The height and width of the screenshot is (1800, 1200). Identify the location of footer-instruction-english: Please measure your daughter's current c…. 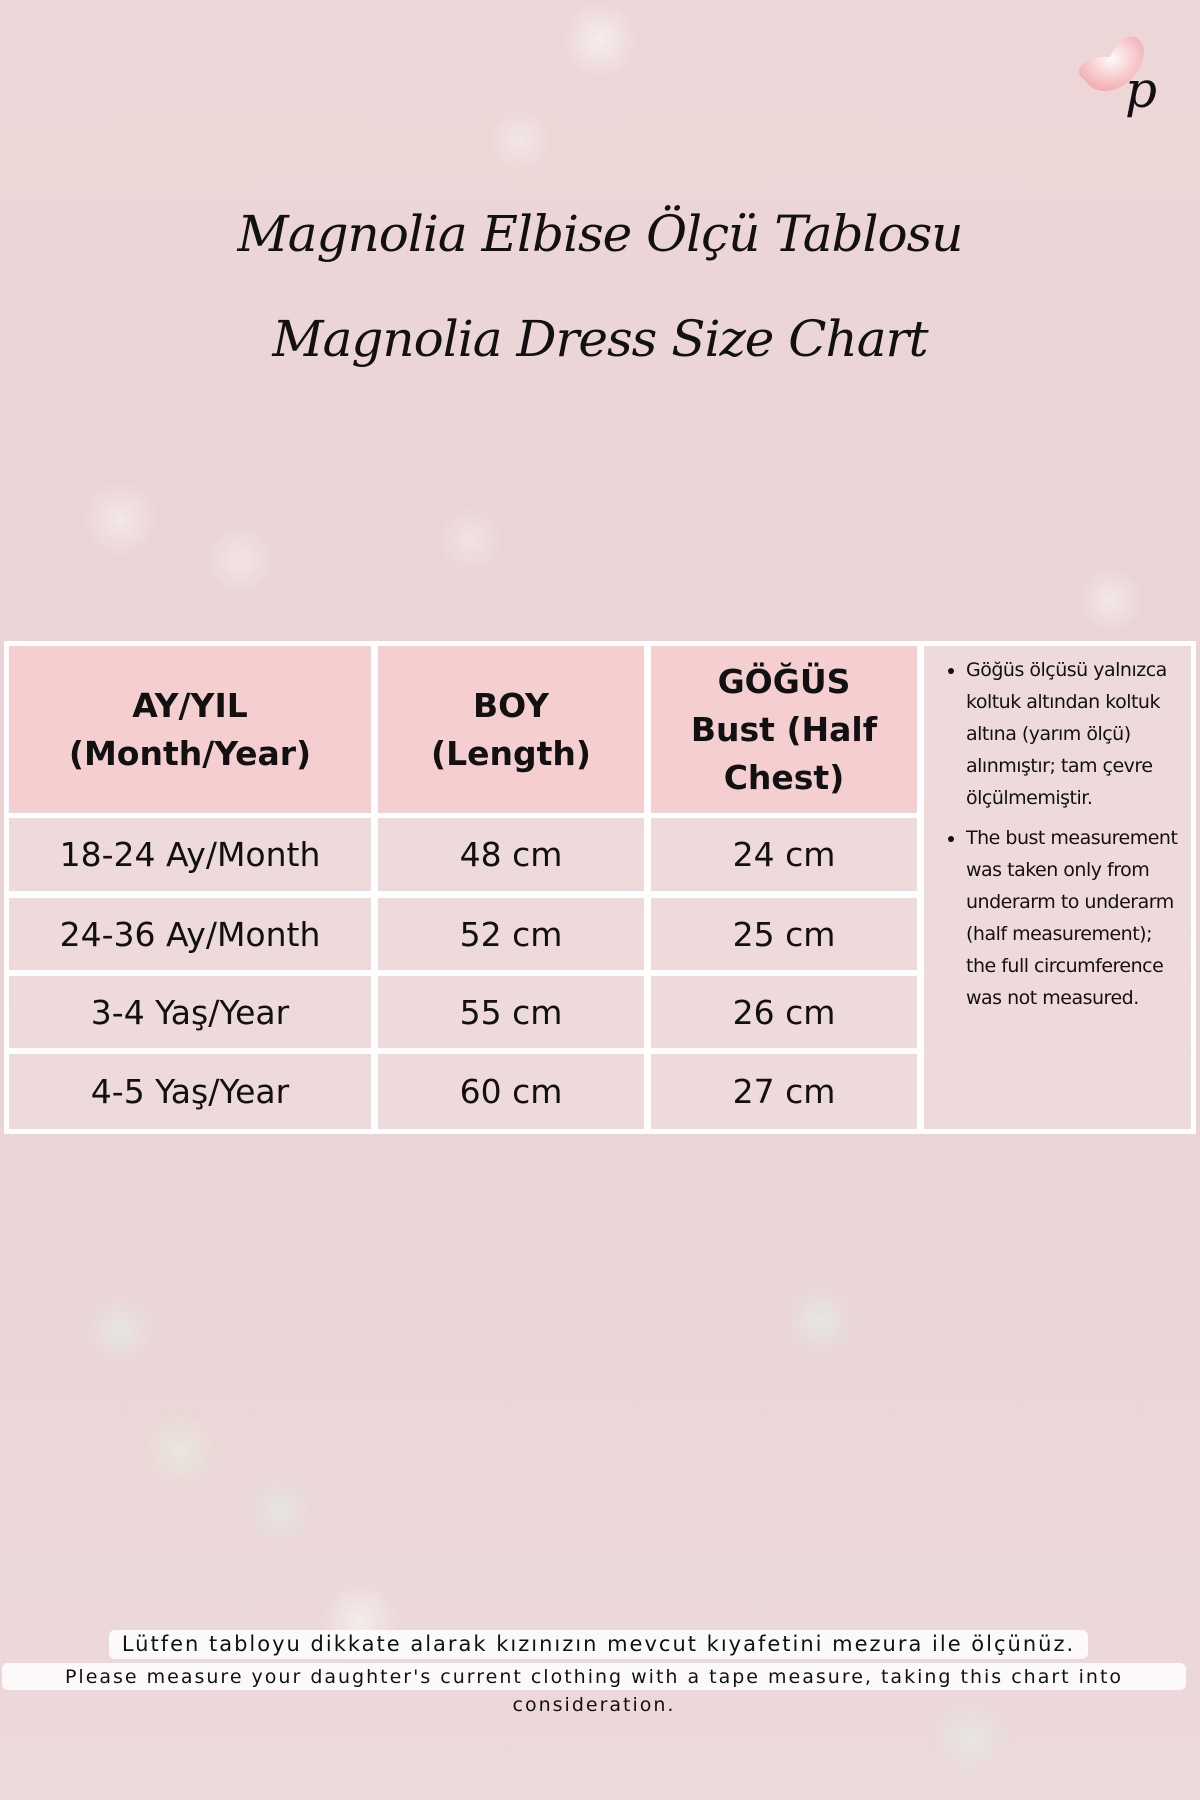
(594, 1689).